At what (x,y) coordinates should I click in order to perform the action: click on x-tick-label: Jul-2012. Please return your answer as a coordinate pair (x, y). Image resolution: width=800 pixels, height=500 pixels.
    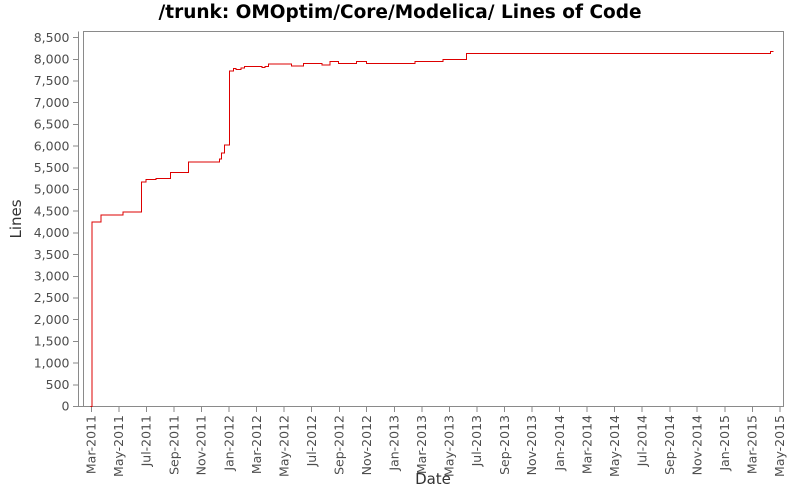
    Looking at the image, I should click on (311, 441).